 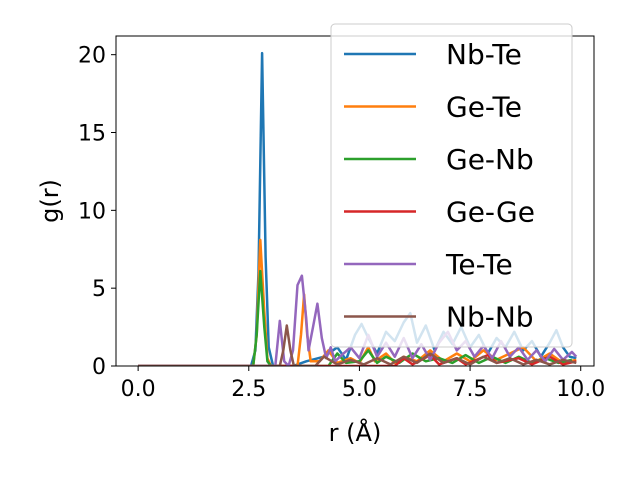 What do you see at coordinates (50, 201) in the screenshot?
I see `y-axis-label: g(r)` at bounding box center [50, 201].